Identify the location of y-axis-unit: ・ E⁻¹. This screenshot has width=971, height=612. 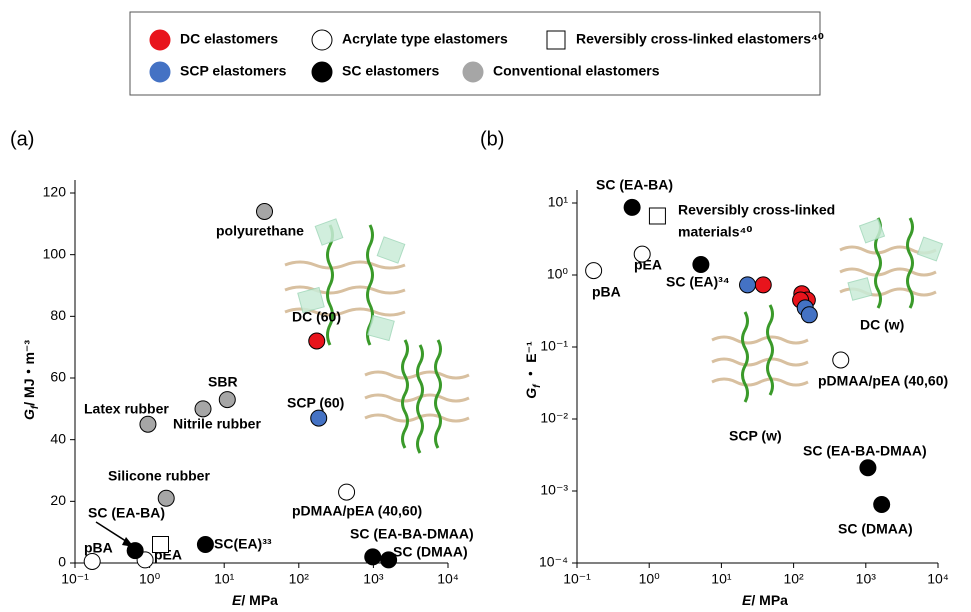
(531, 363).